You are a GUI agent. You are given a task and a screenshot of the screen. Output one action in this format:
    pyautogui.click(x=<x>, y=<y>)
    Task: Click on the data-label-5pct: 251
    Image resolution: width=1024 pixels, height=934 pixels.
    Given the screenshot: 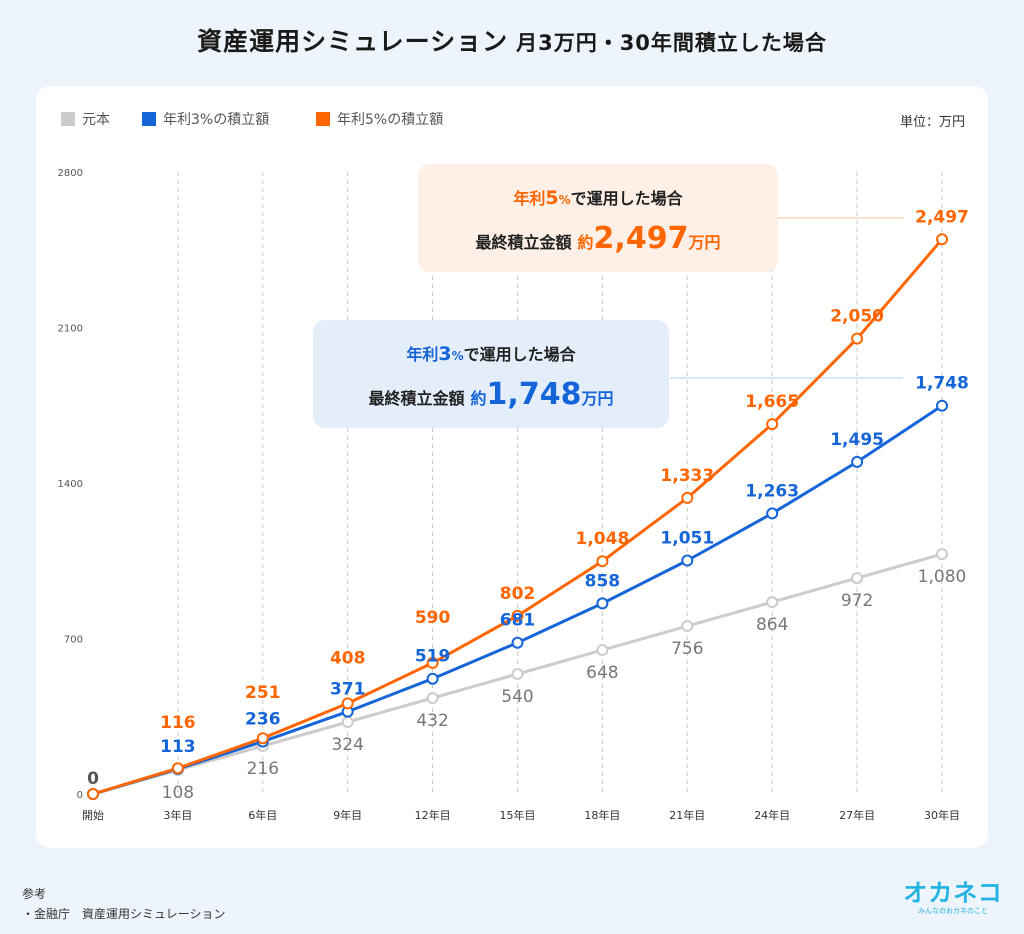 What is the action you would take?
    pyautogui.click(x=263, y=693)
    